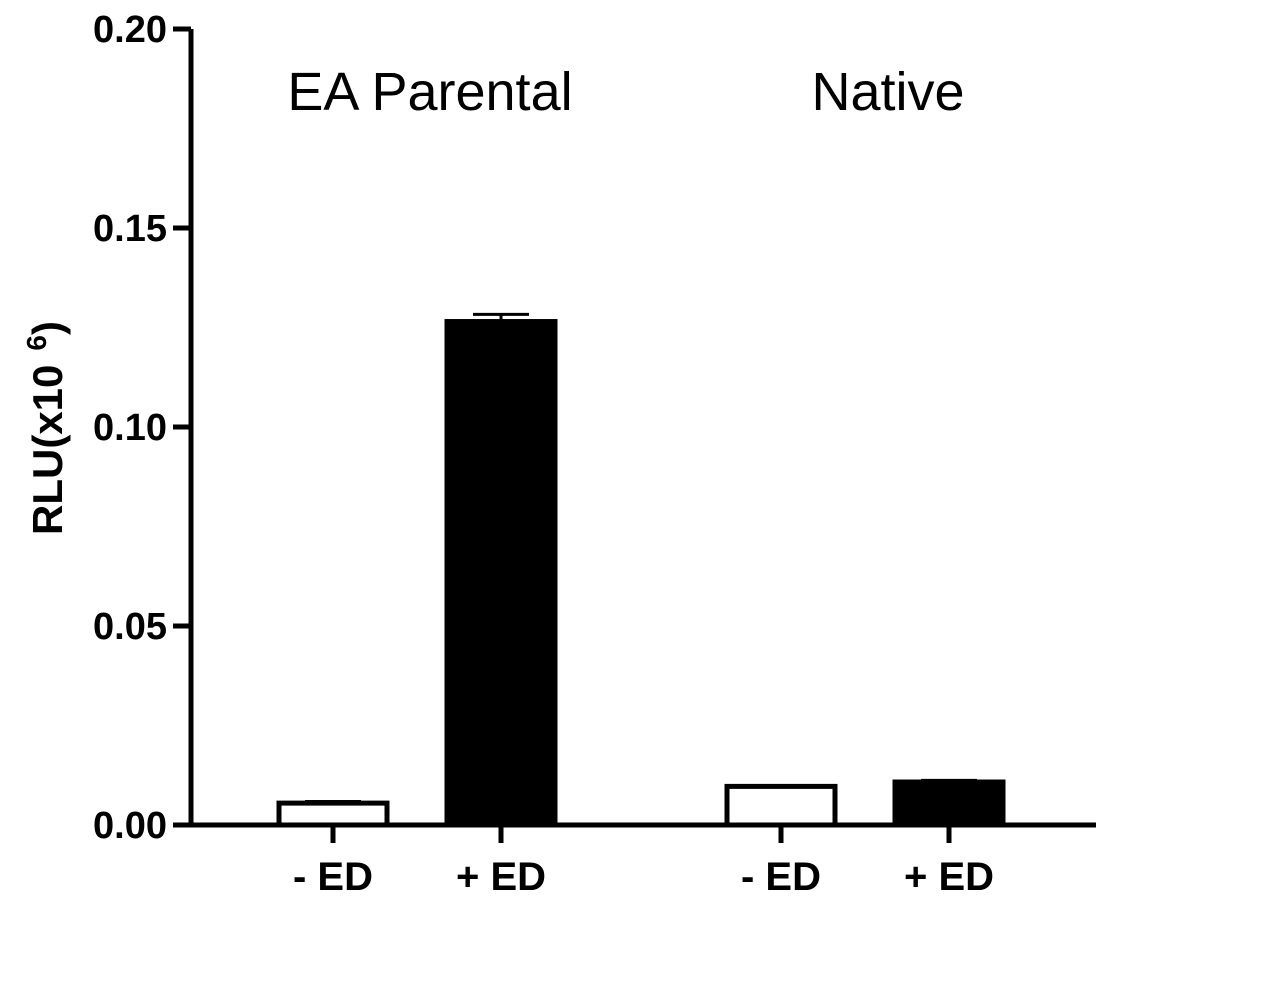 The image size is (1269, 1003). I want to click on y-tick-label: 0.00, so click(130, 826).